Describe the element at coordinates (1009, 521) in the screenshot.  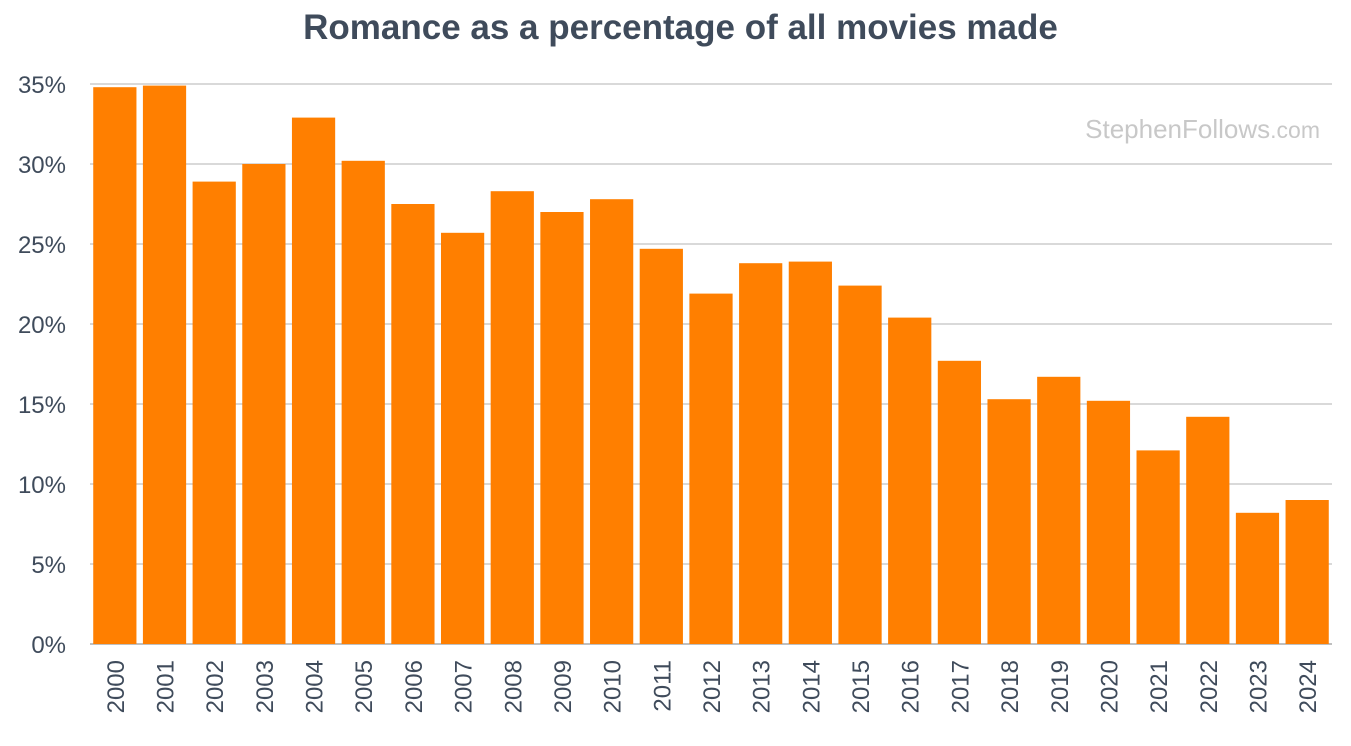
I see `bar-2018` at that location.